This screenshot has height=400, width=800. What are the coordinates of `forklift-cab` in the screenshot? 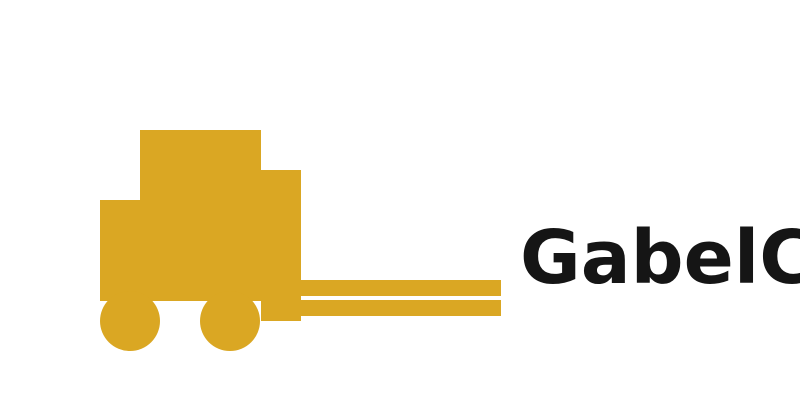 It's located at (200, 165).